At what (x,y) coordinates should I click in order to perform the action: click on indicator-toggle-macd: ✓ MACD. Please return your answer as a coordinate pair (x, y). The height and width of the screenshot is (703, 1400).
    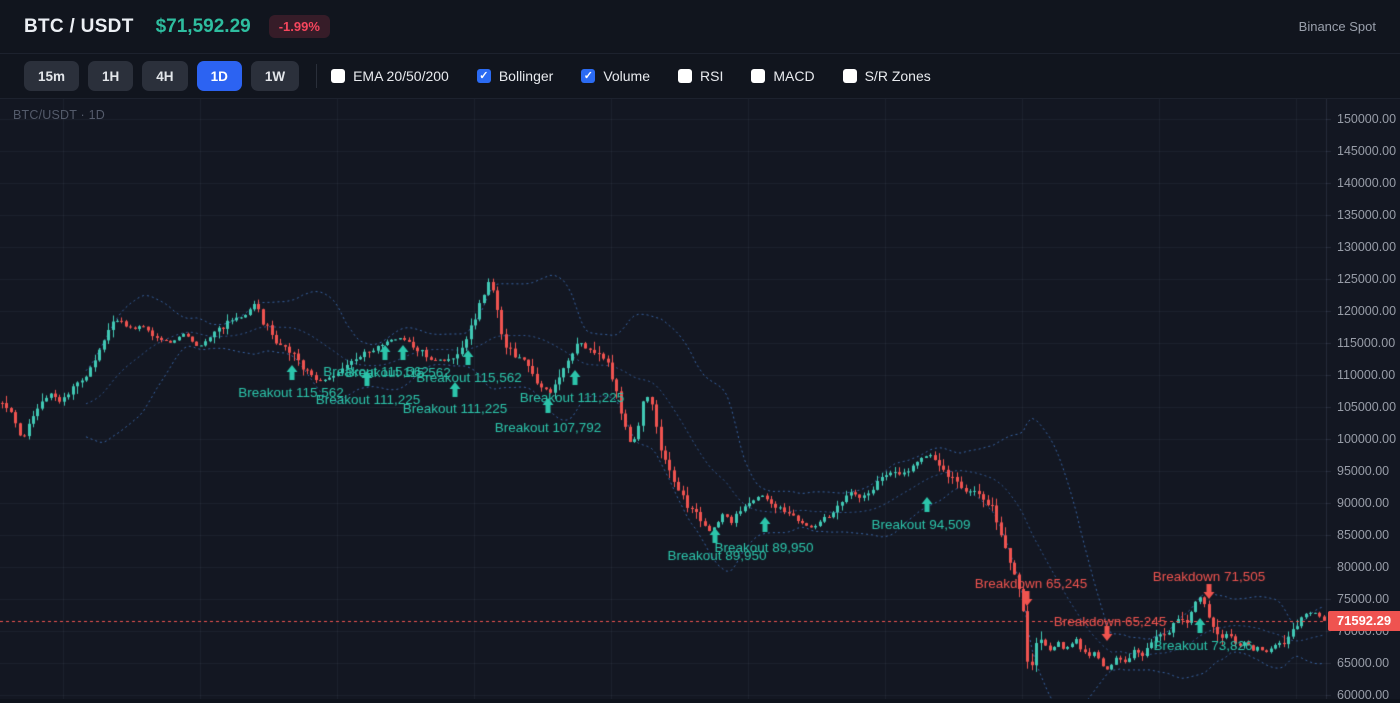
    Looking at the image, I should click on (783, 76).